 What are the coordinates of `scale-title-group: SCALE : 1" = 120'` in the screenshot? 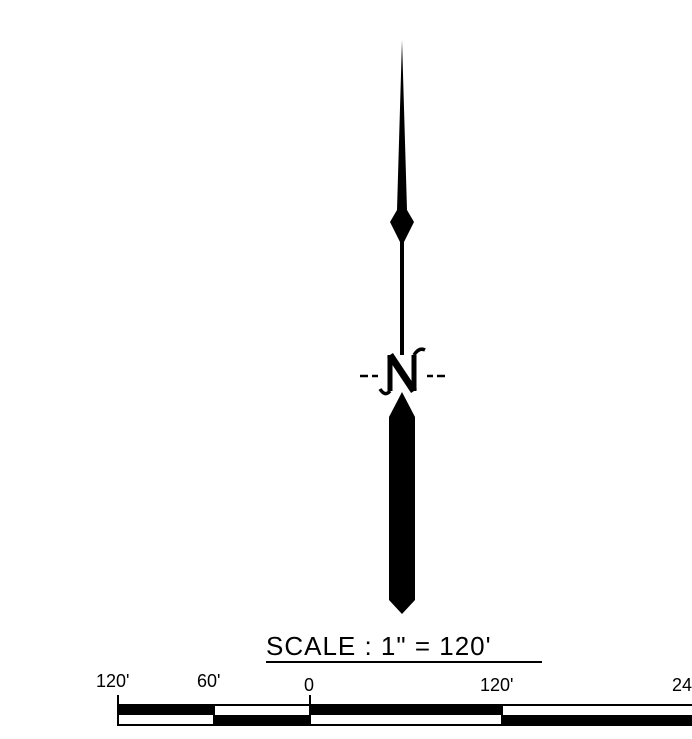 It's located at (404, 647).